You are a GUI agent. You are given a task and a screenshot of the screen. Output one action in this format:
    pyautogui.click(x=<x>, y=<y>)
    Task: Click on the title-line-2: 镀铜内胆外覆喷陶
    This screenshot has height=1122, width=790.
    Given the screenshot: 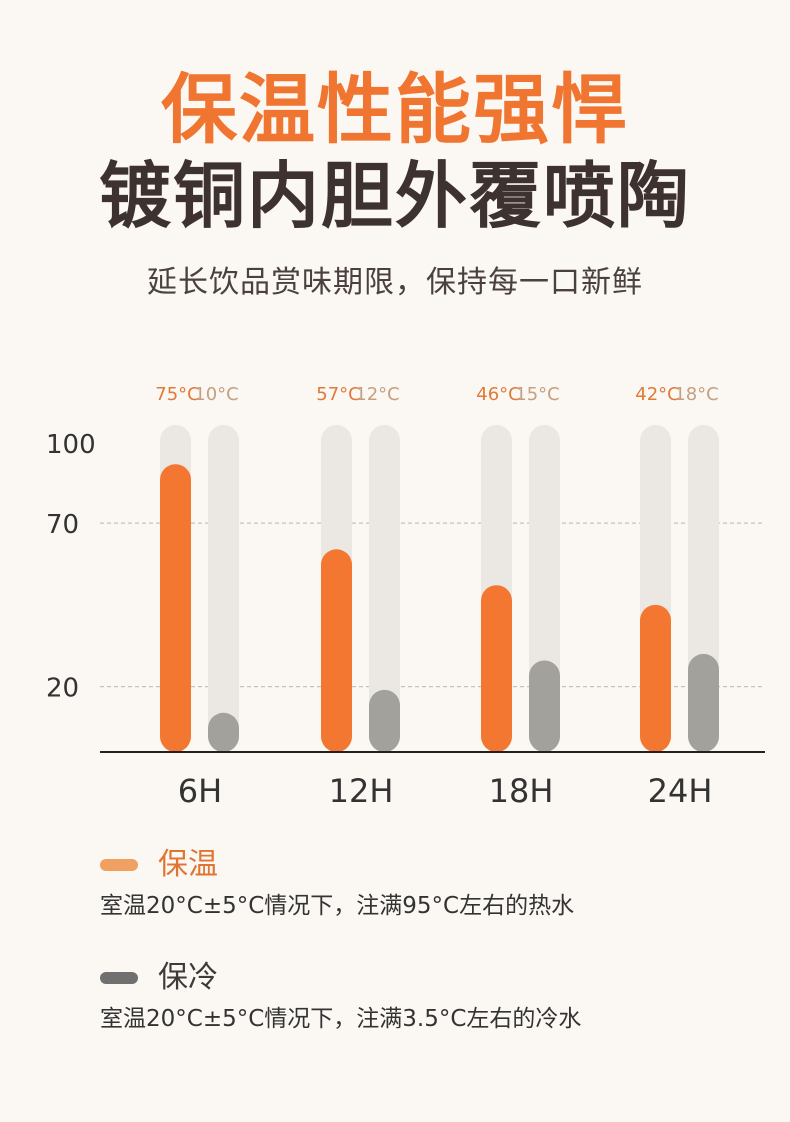 What is the action you would take?
    pyautogui.click(x=394, y=196)
    